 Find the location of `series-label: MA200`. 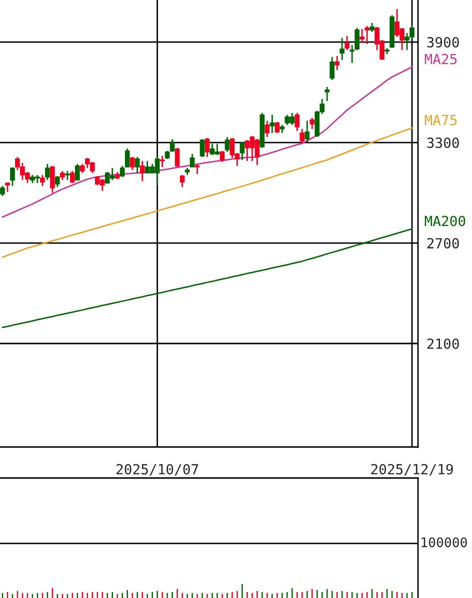

series-label: MA200 is located at coordinates (445, 221).